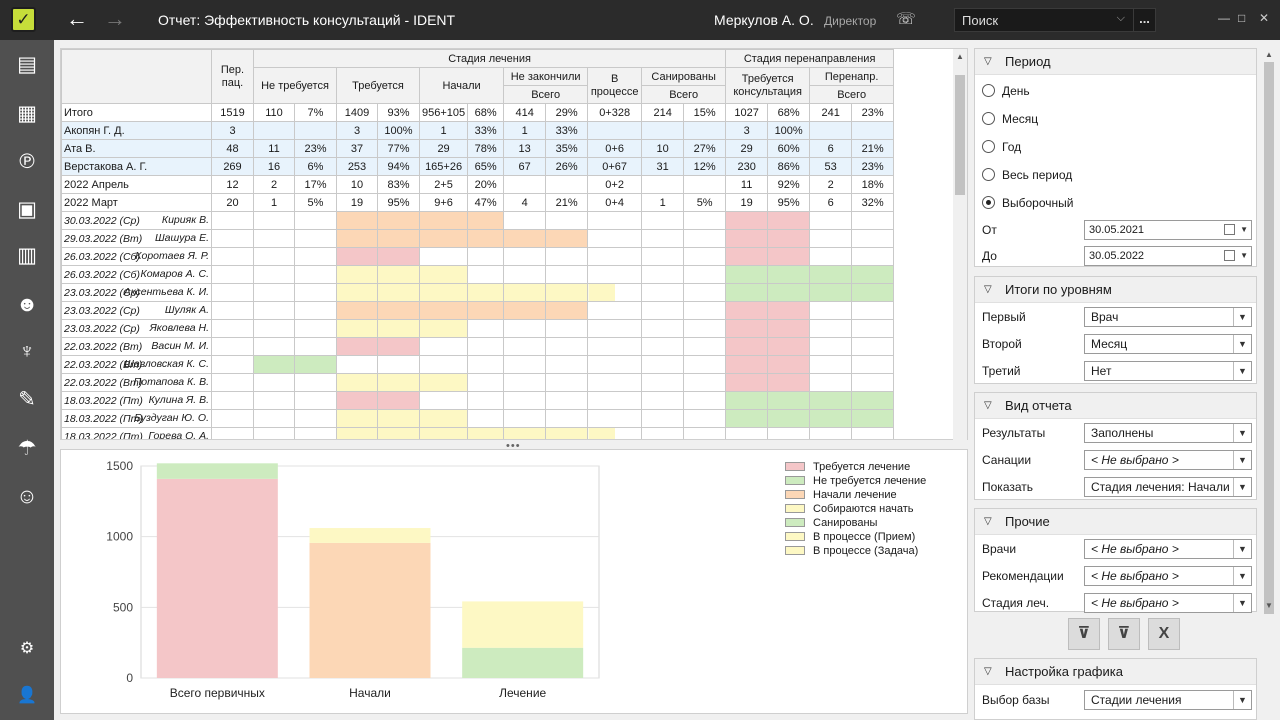 The height and width of the screenshot is (720, 1280). What do you see at coordinates (27, 161) in the screenshot?
I see `payments-icon: ℗` at bounding box center [27, 161].